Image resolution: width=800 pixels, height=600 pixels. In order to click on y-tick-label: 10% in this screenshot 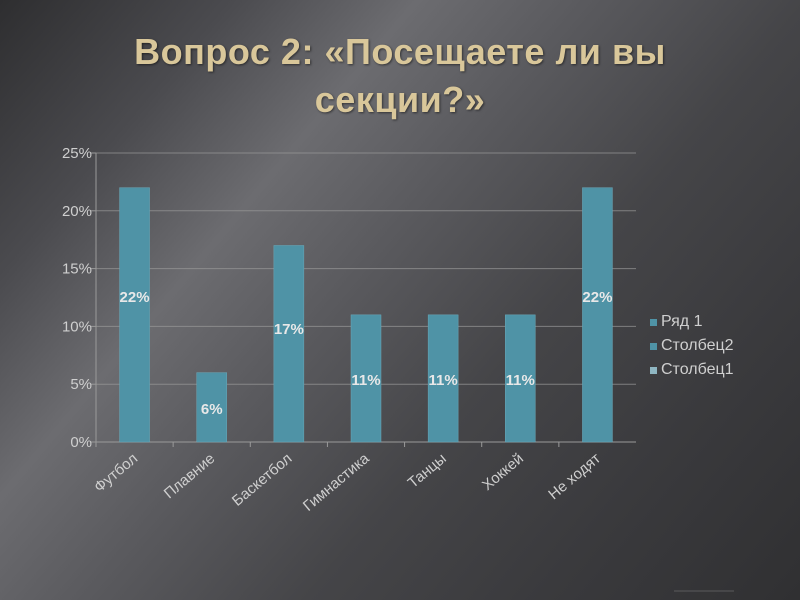, I will do `click(77, 326)`.